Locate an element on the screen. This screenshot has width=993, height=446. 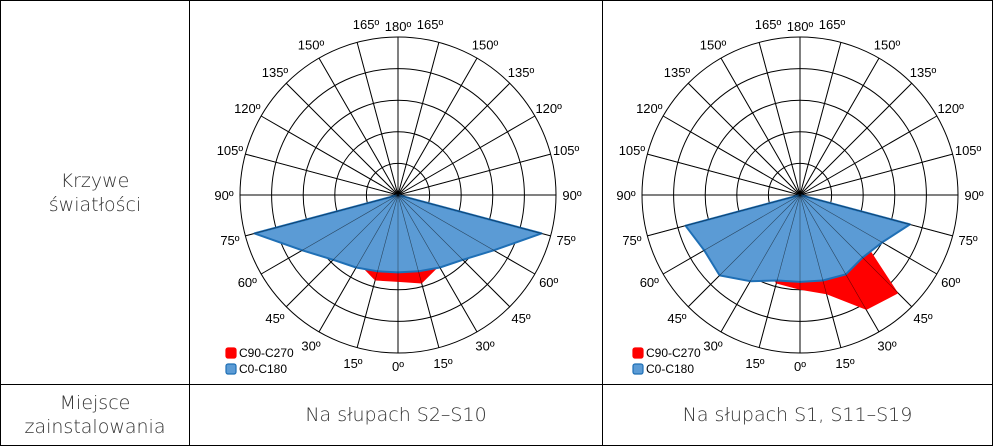
row-label-installation: Miejsce zainstalowania is located at coordinates (95, 415).